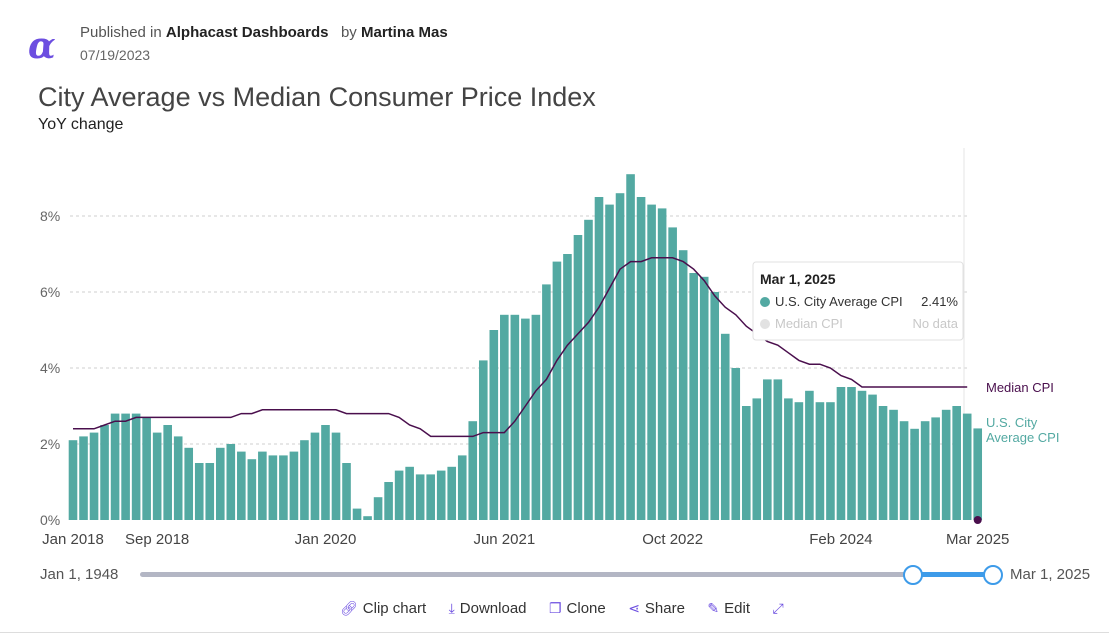 This screenshot has width=1109, height=635. Describe the element at coordinates (115, 55) in the screenshot. I see `publish-date: 07/19/2023` at that location.